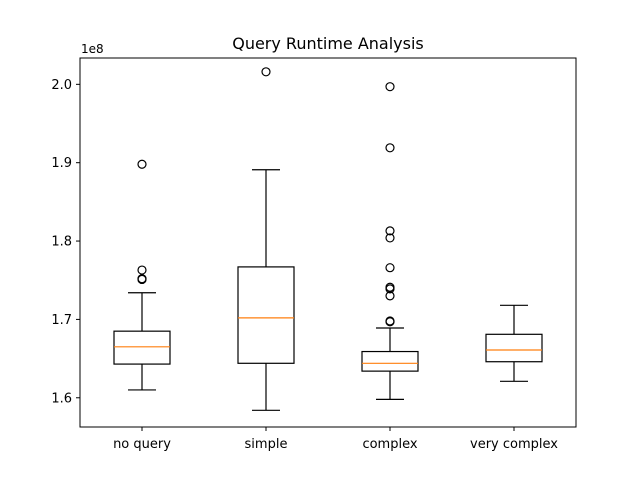 The image size is (640, 480). I want to click on y-tick-label: 1.7, so click(61, 320).